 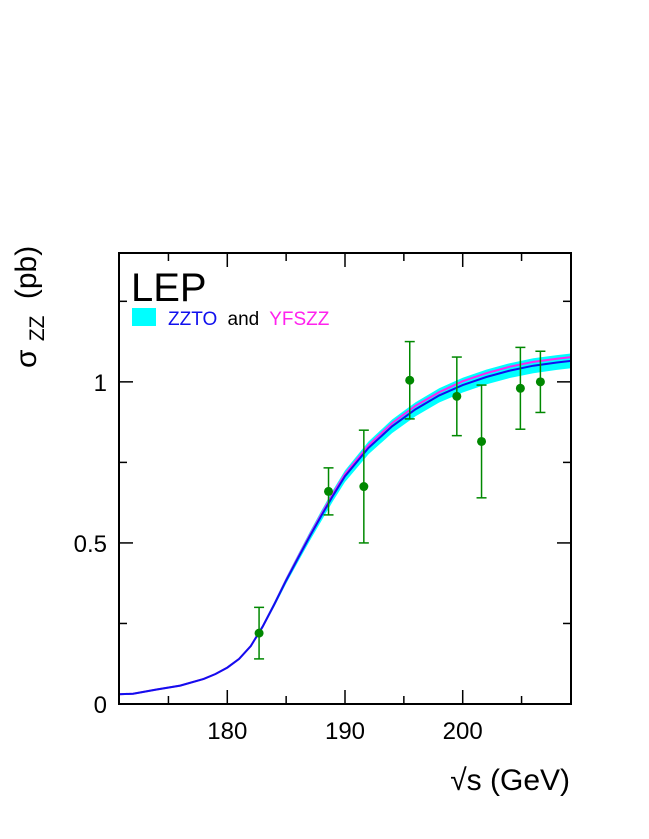 What do you see at coordinates (345, 731) in the screenshot?
I see `x-tick-label: 190` at bounding box center [345, 731].